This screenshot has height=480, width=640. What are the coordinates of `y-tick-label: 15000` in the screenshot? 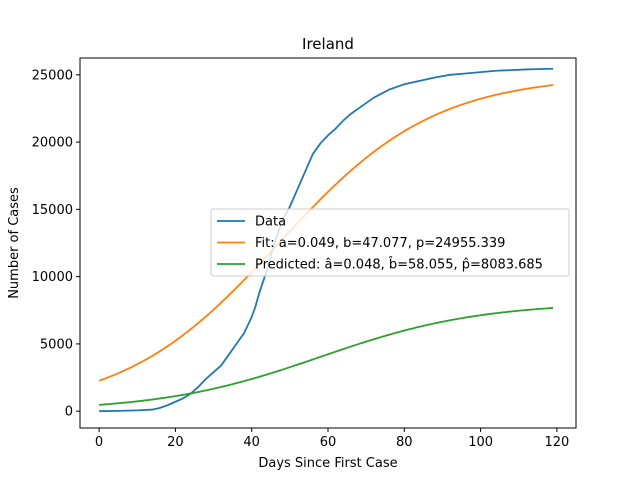 It's located at (52, 210).